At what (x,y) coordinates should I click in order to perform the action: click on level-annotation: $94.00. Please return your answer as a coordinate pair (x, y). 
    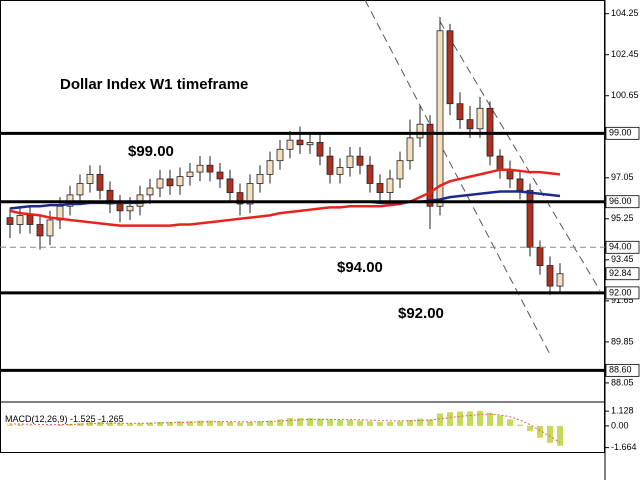
    Looking at the image, I should click on (360, 267).